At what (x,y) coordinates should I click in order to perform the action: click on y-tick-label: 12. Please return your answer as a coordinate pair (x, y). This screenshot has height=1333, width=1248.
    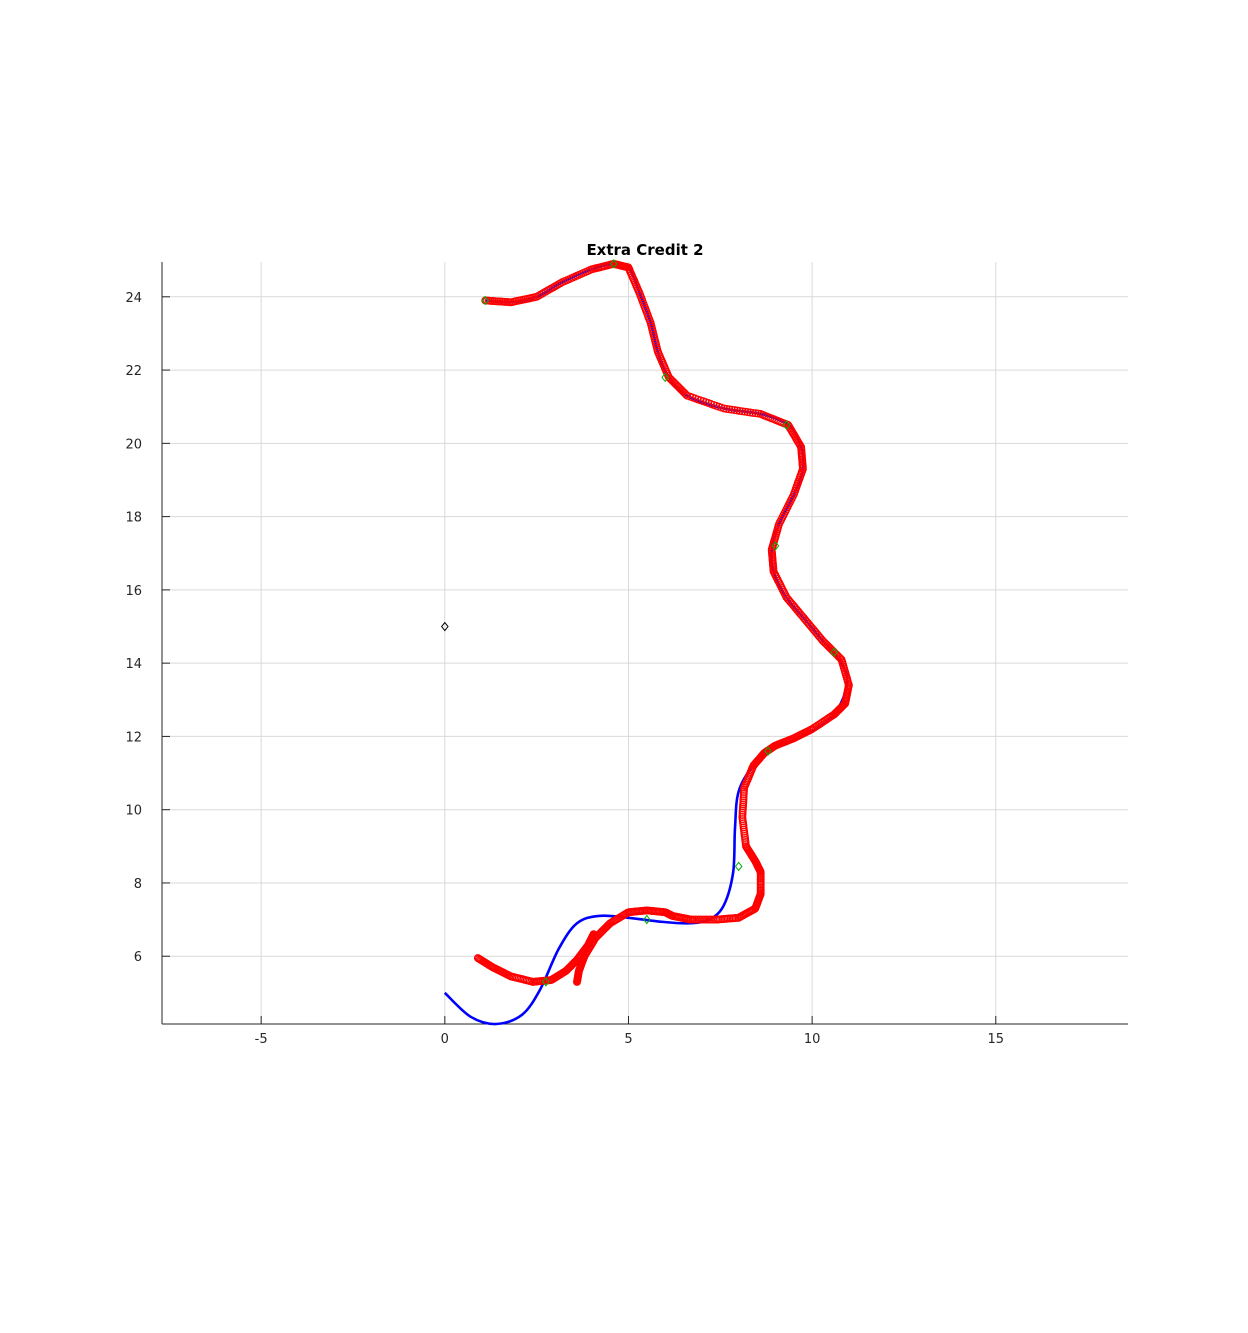
    Looking at the image, I should click on (133, 737).